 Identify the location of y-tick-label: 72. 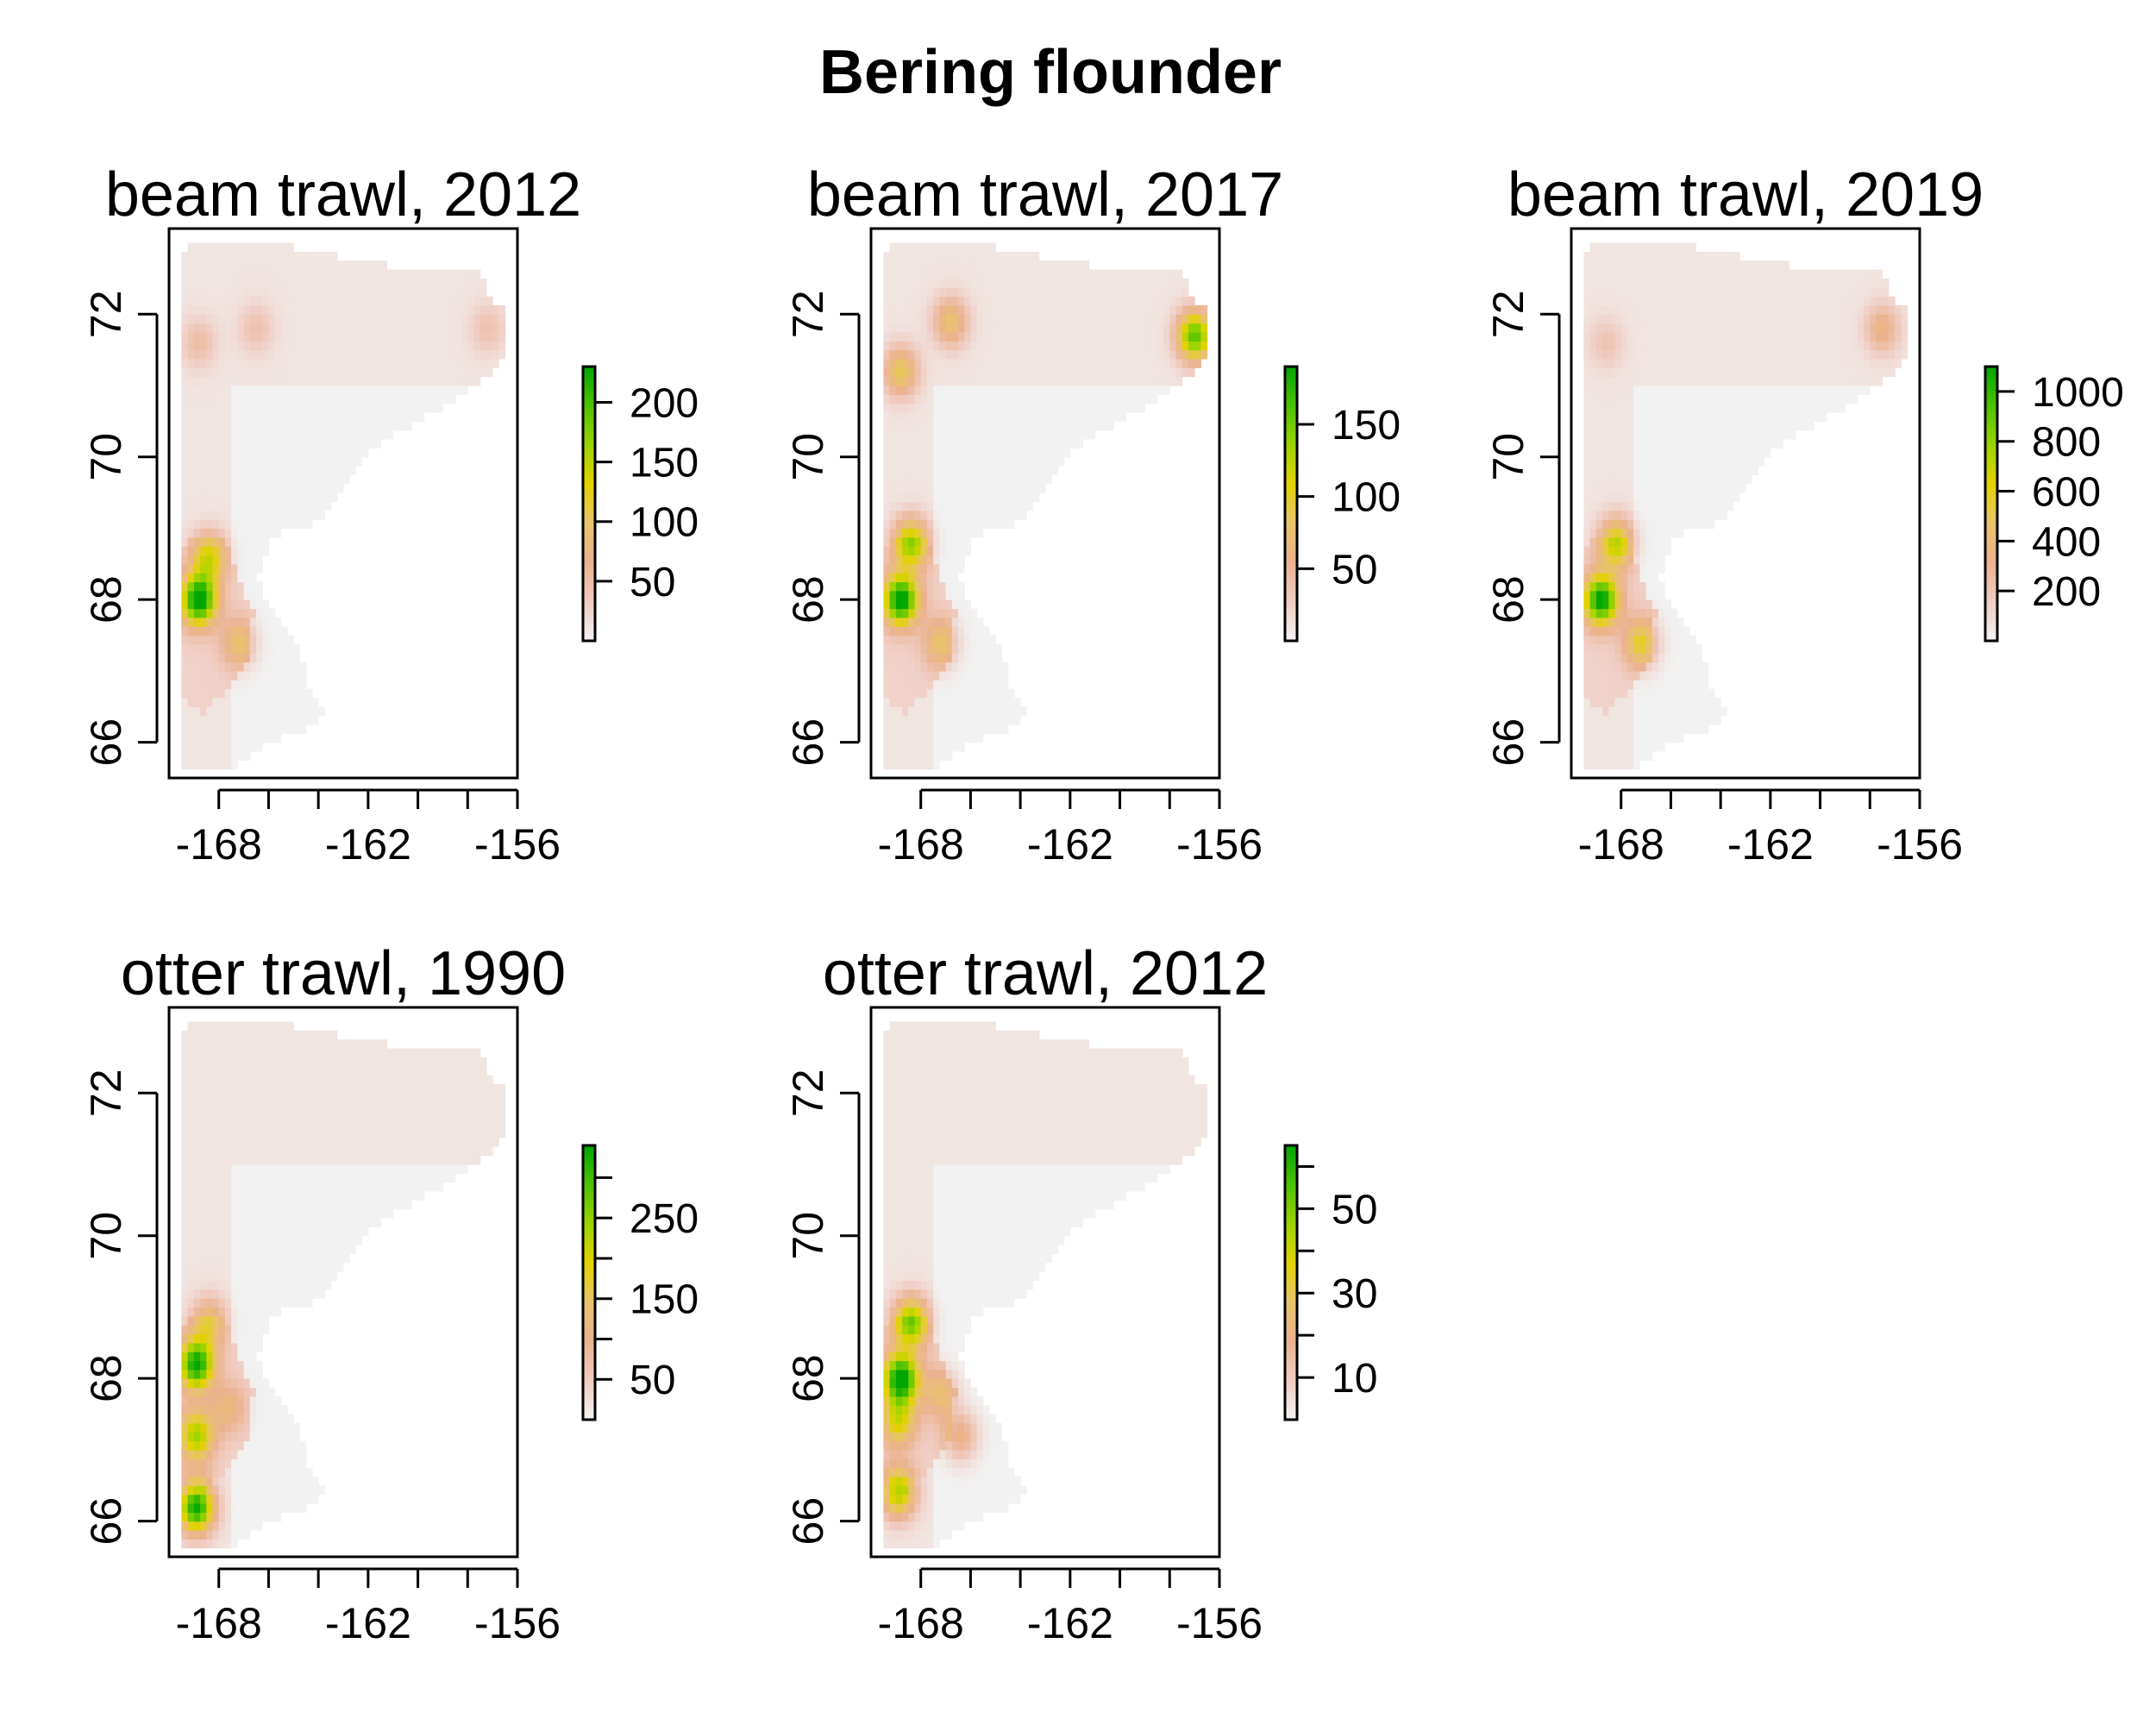
(106, 314).